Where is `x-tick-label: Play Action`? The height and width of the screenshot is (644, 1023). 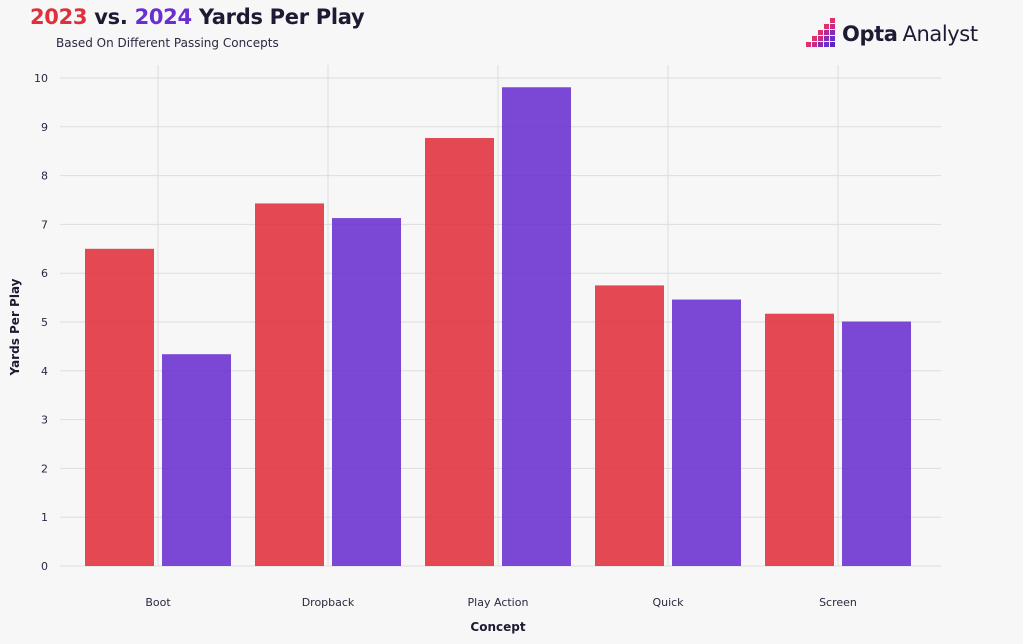
x-tick-label: Play Action is located at coordinates (498, 602).